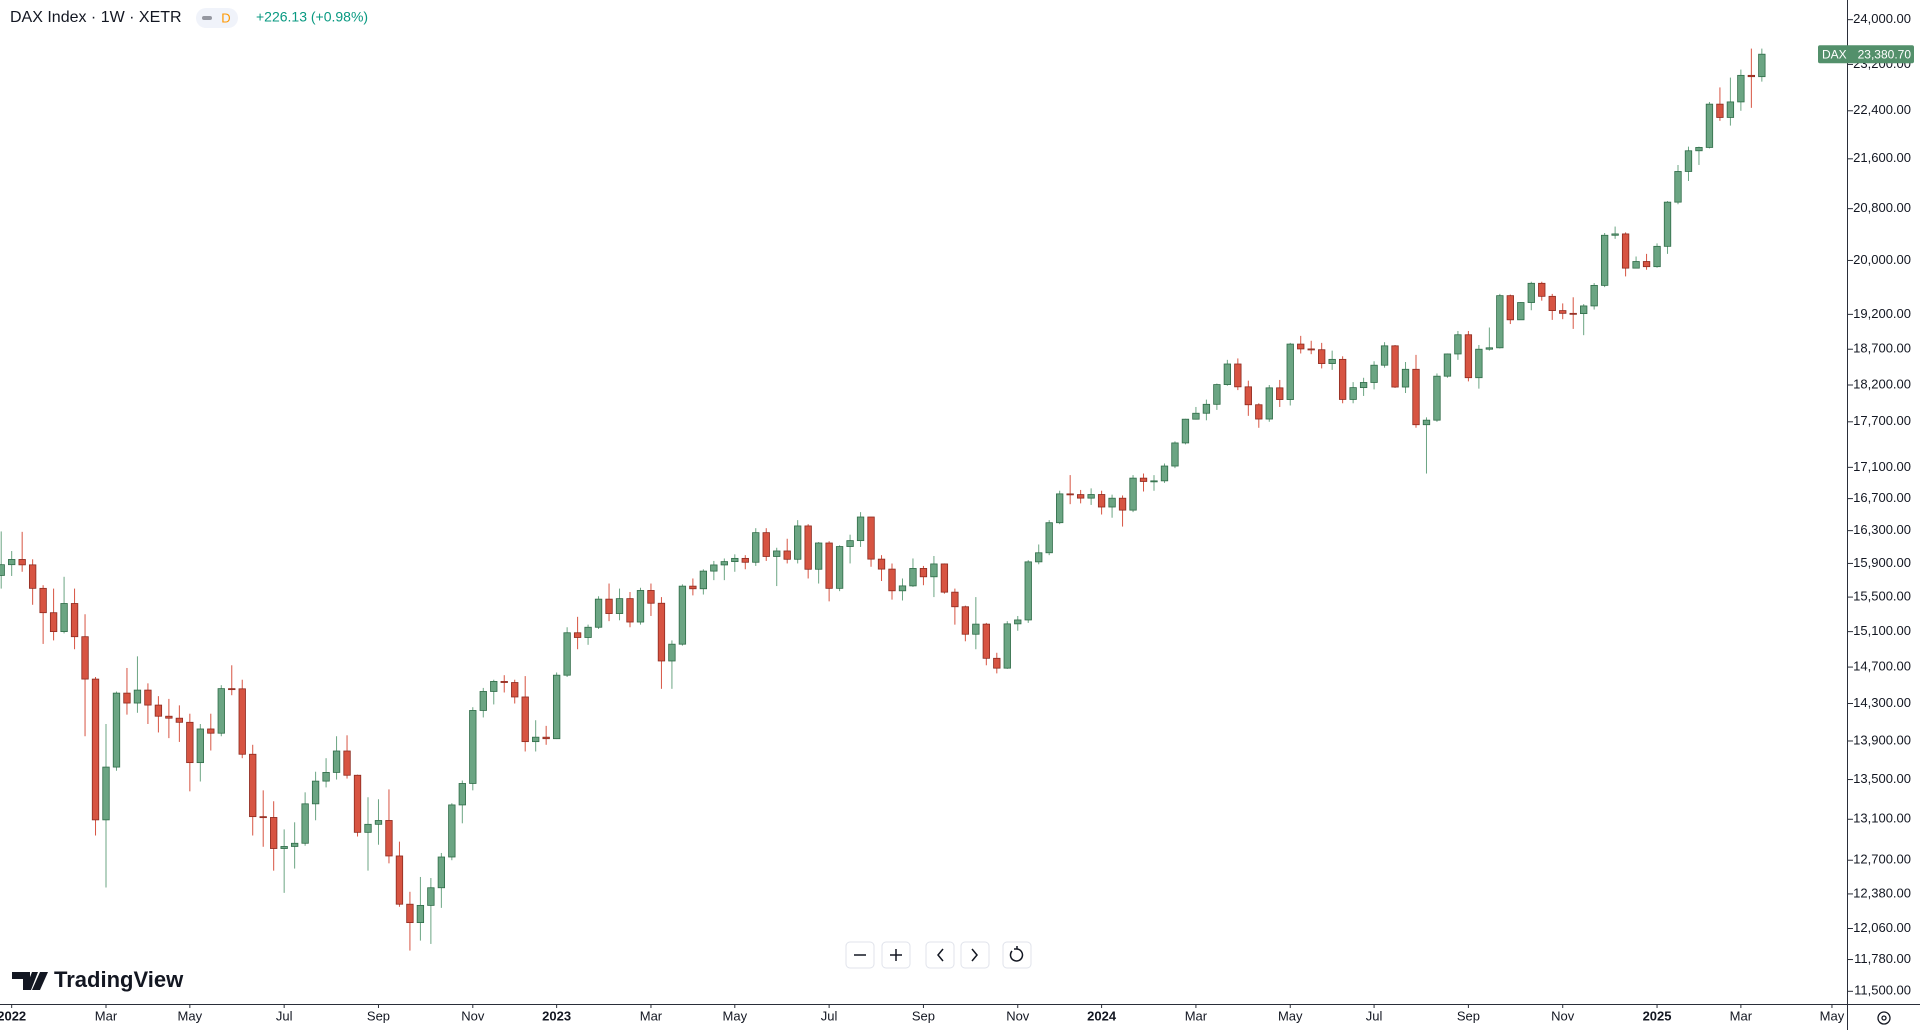 Image resolution: width=1920 pixels, height=1030 pixels. What do you see at coordinates (1017, 955) in the screenshot?
I see `reset-button` at bounding box center [1017, 955].